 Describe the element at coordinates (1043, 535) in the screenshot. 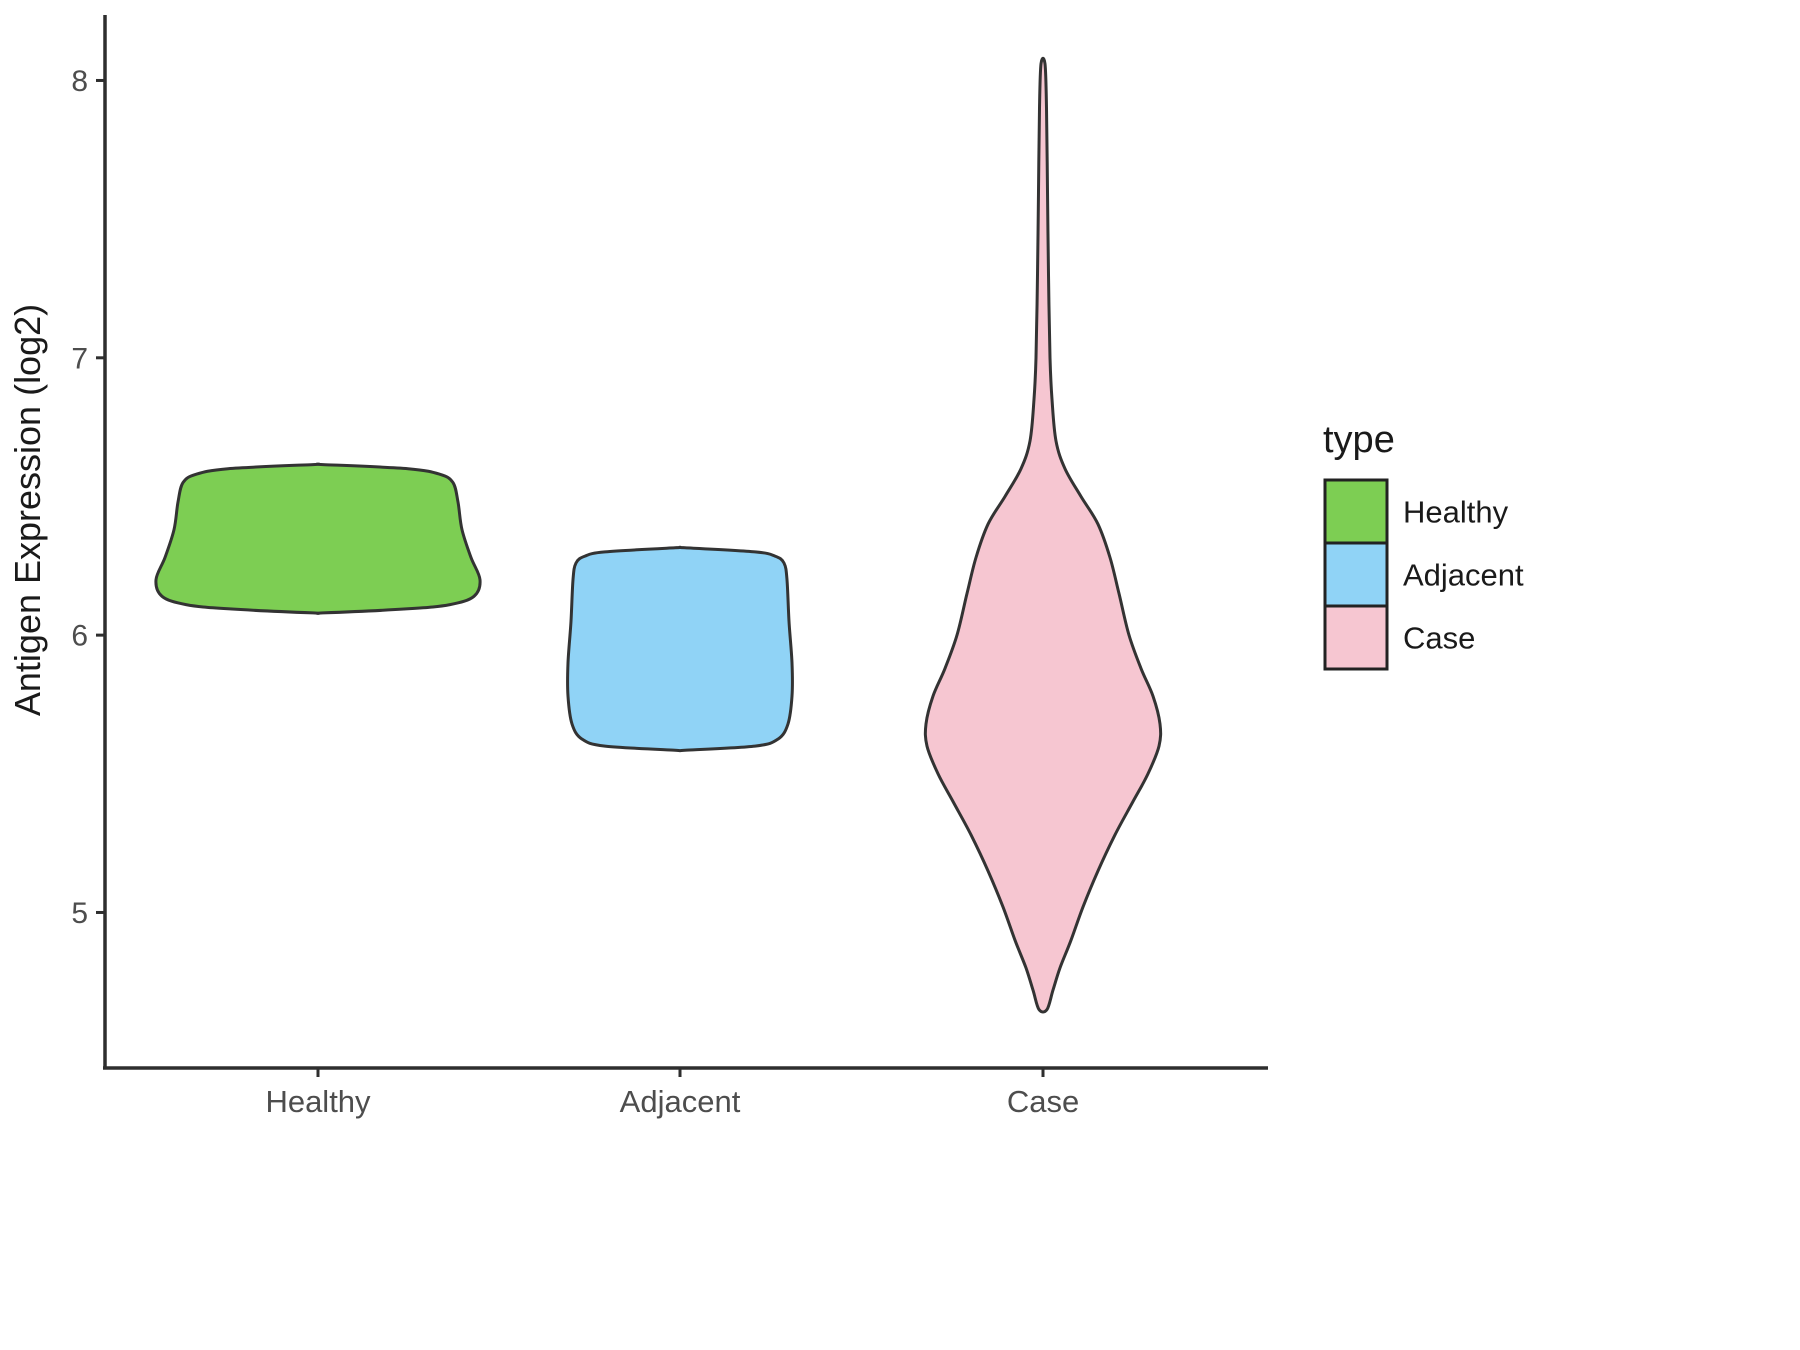

I see `violin-case` at that location.